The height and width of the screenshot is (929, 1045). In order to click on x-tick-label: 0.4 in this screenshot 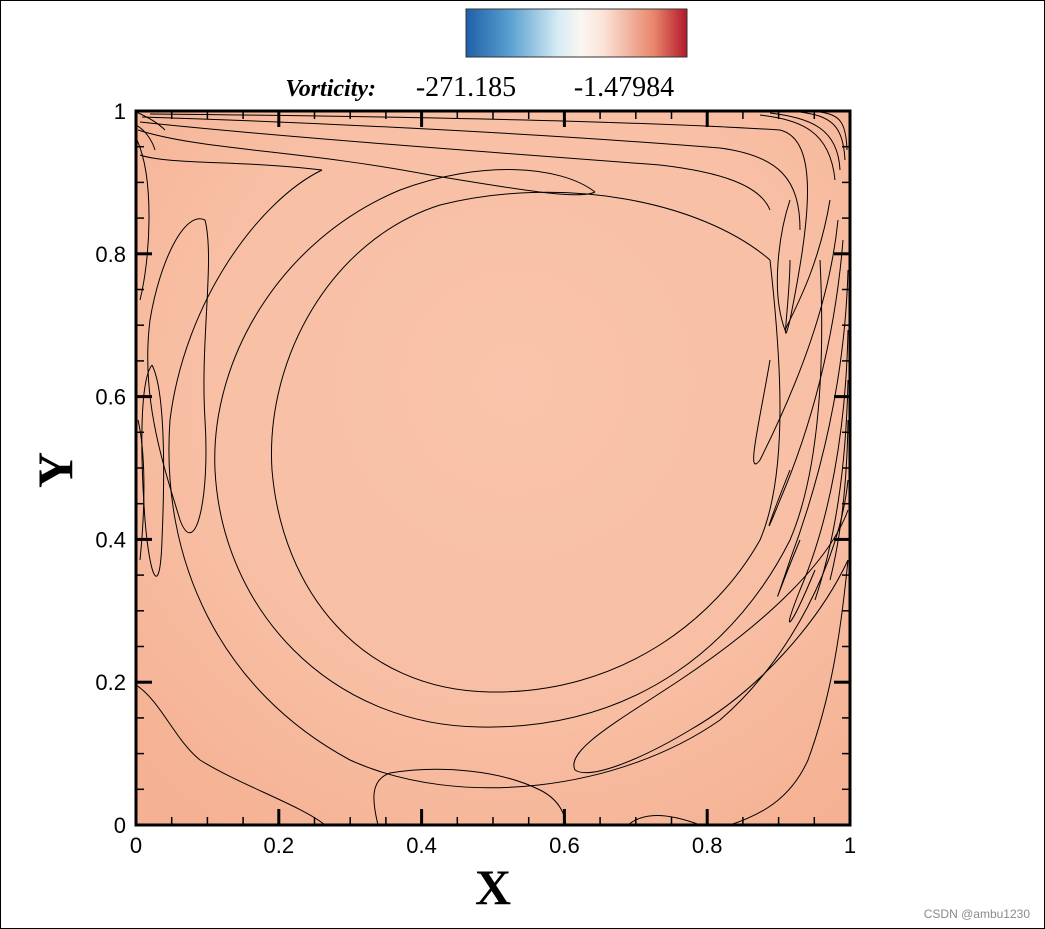, I will do `click(421, 845)`.